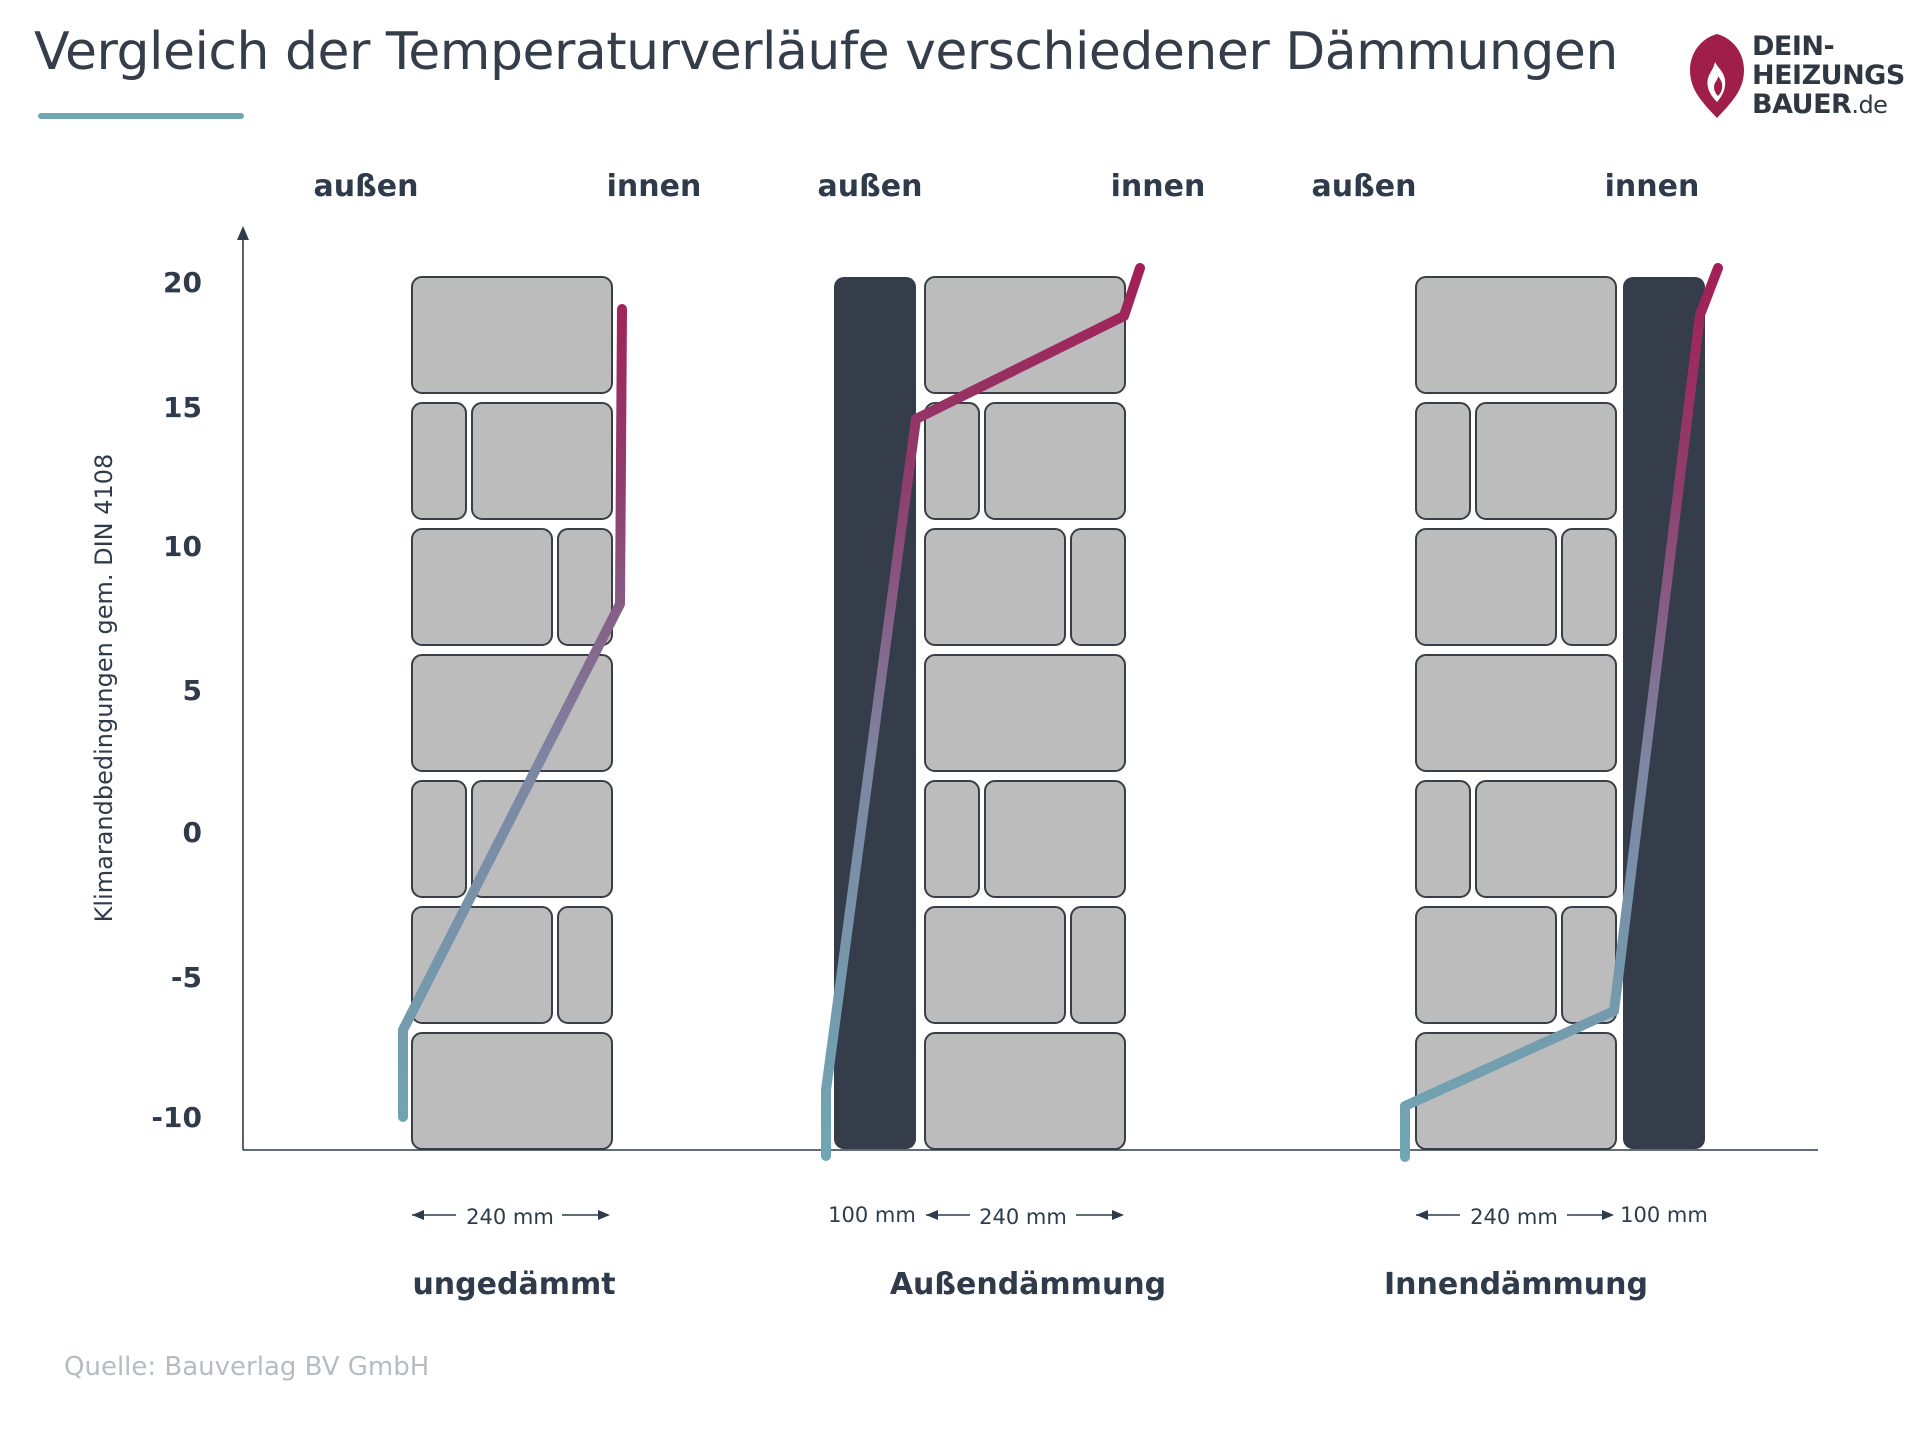 The width and height of the screenshot is (1920, 1440). I want to click on source-note: Quelle: Bauverlag BV GmbH, so click(247, 1367).